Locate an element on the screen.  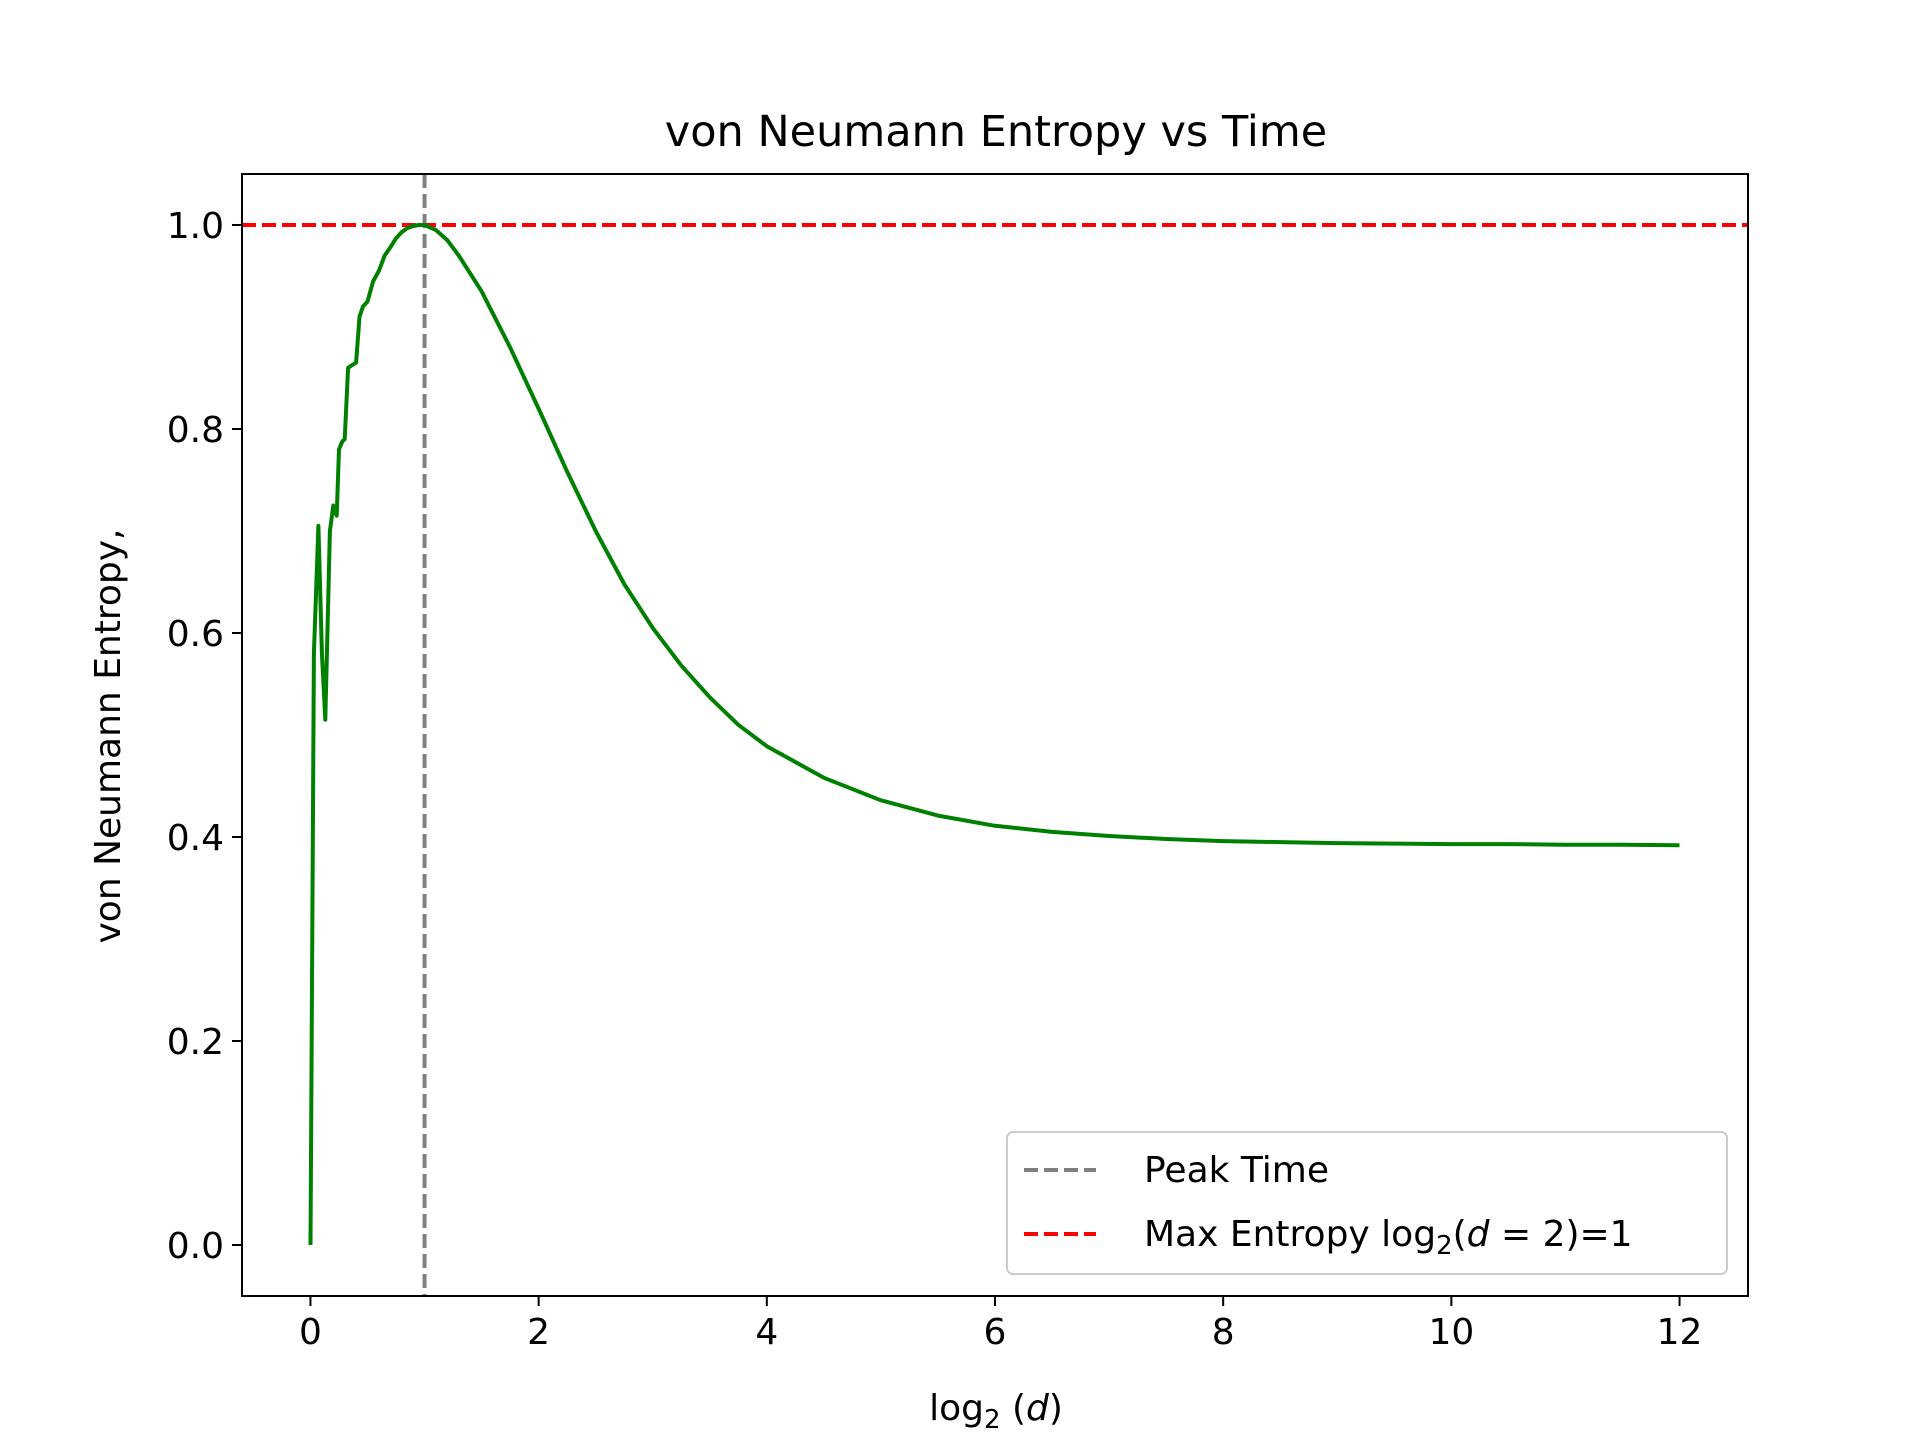
chart-title: von Neumann Entropy vs Time is located at coordinates (996, 132).